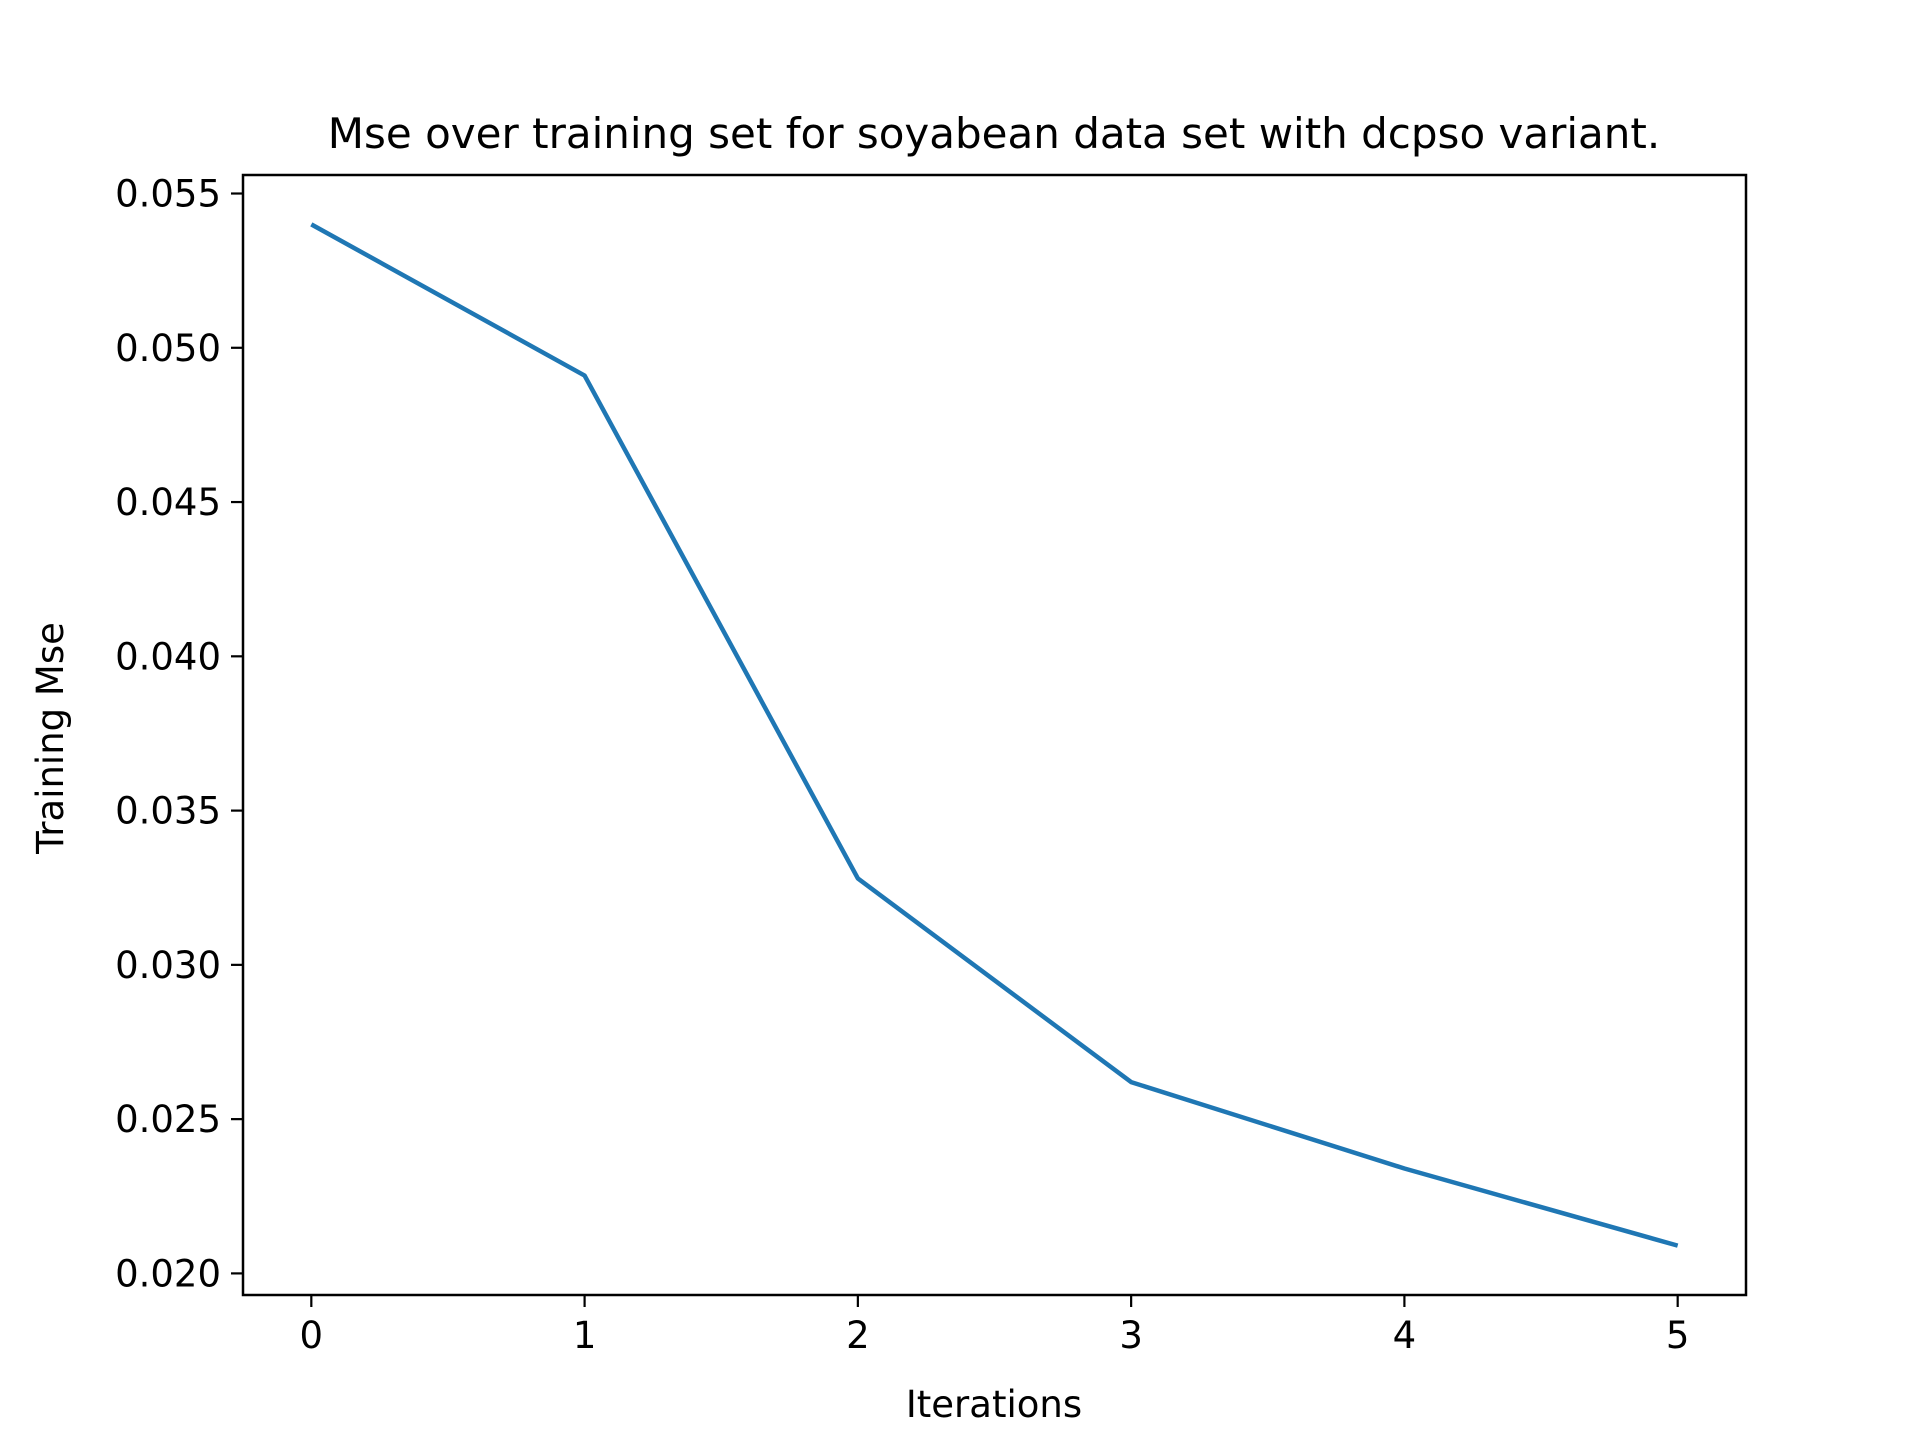 Image resolution: width=1920 pixels, height=1440 pixels. I want to click on y-tick-label: 0.055, so click(168, 194).